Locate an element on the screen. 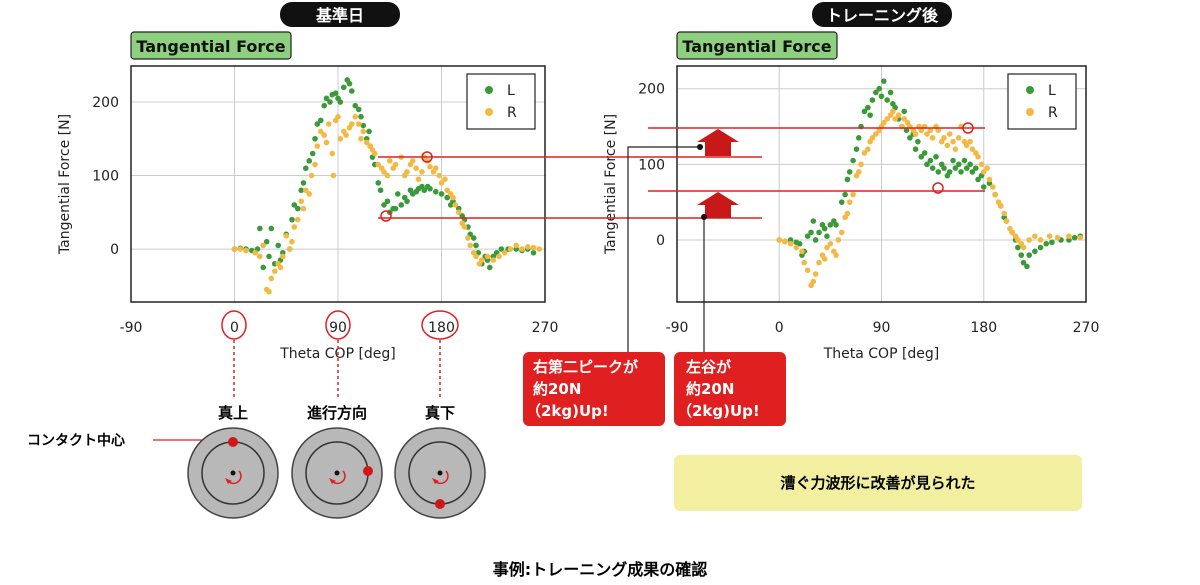 The image size is (1200, 585). summary-box: 漕ぐ力波形に改善が見られた is located at coordinates (878, 483).